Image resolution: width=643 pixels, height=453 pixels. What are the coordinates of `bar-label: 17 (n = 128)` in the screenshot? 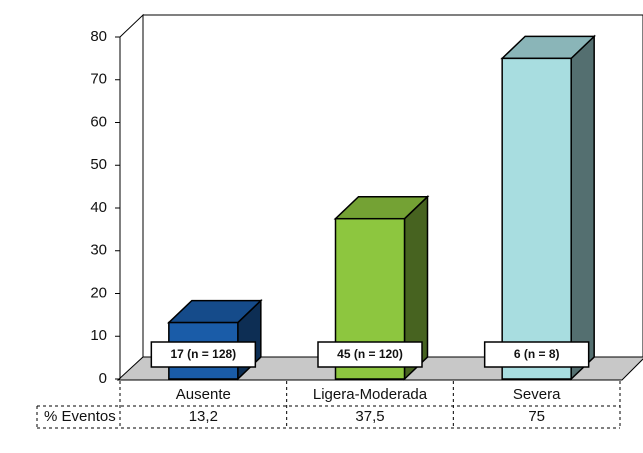 It's located at (203, 354).